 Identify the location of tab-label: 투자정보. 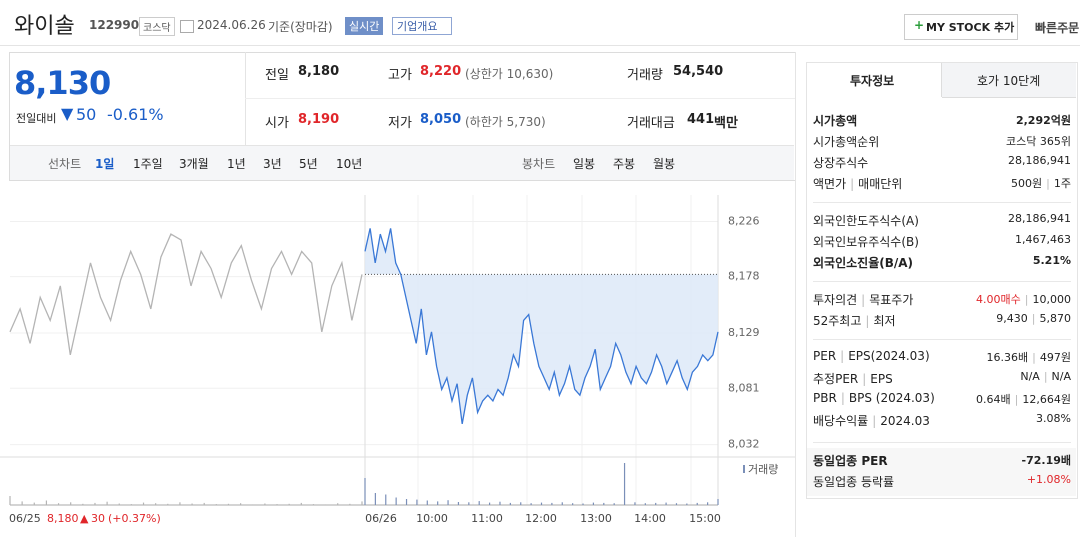
(872, 81).